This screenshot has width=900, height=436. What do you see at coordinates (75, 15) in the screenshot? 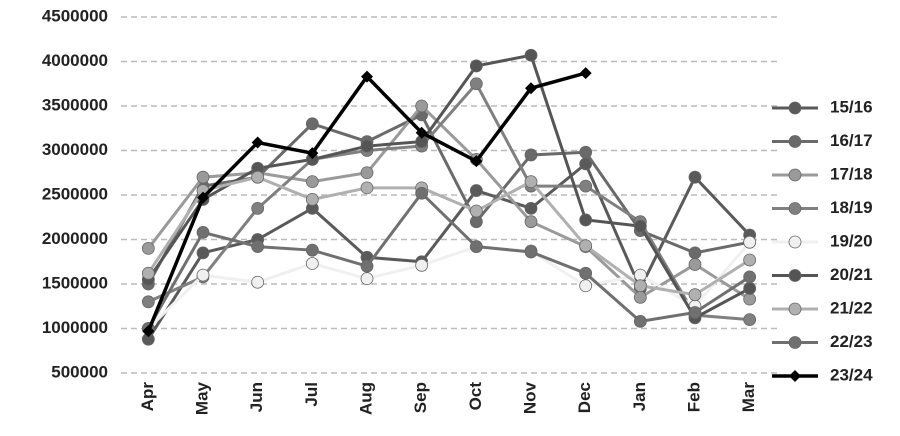
I see `y-tick-label: 4500000` at bounding box center [75, 15].